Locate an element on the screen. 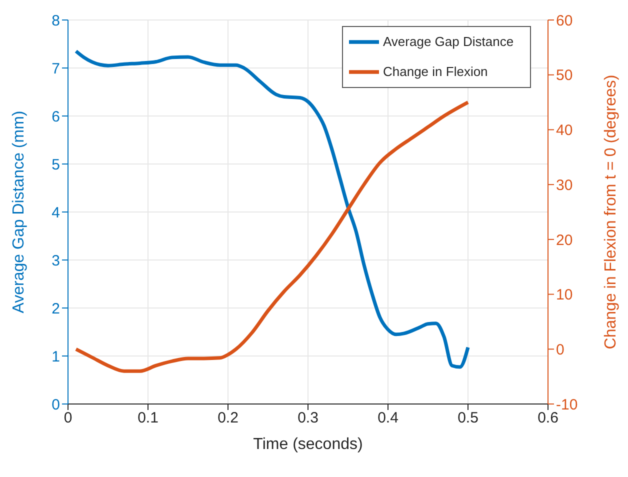 The width and height of the screenshot is (628, 477). y-tick-label: 7 is located at coordinates (56, 69).